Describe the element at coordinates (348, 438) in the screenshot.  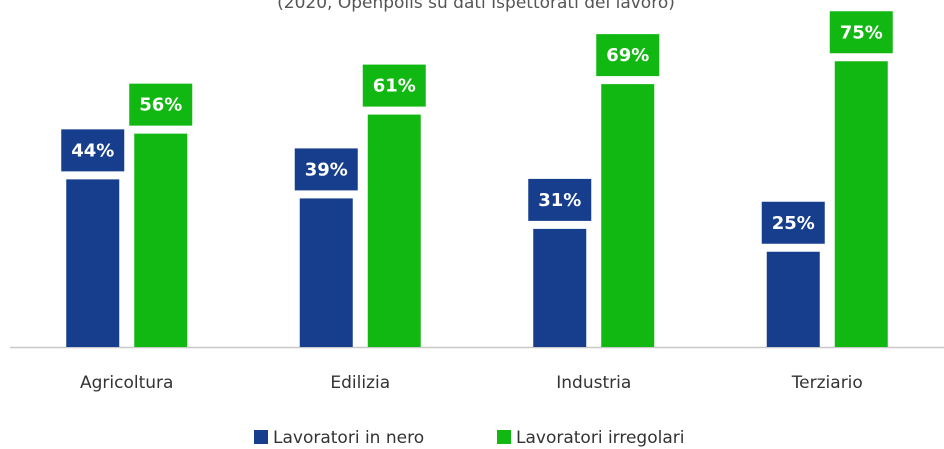
I see `legend-label: Lavoratori in nero` at that location.